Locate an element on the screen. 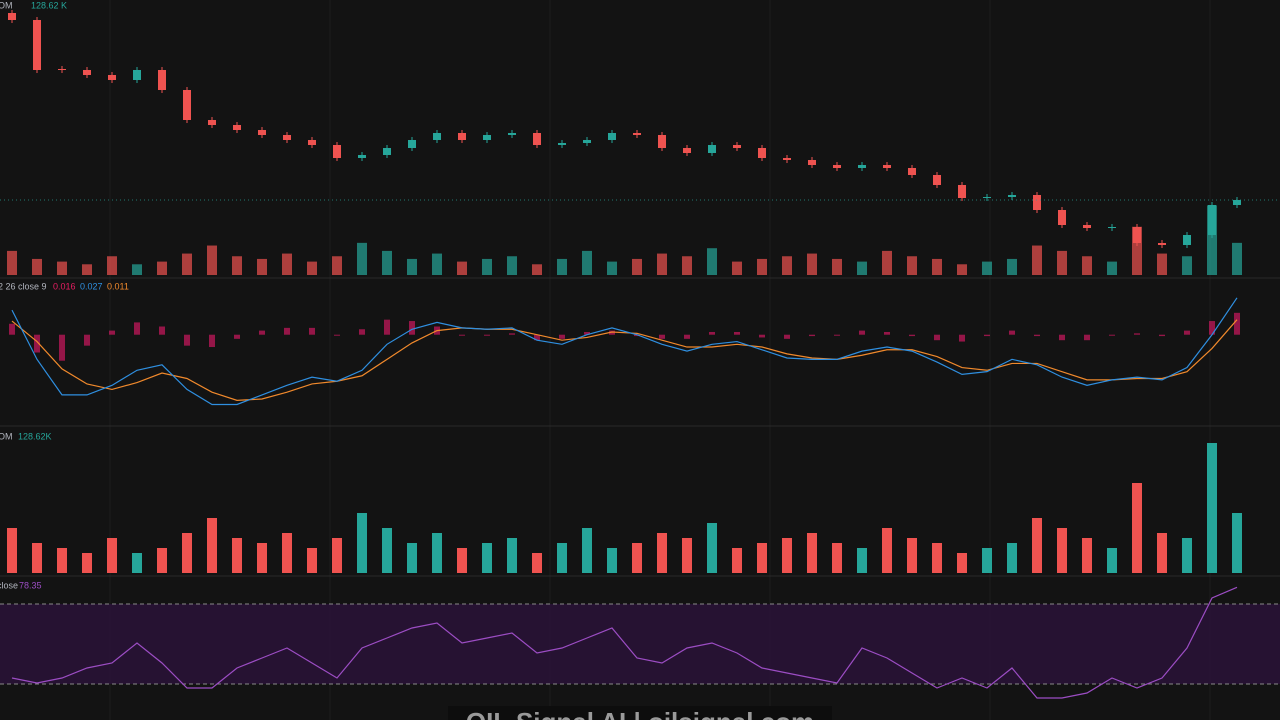  legend-value: 128.62K is located at coordinates (35, 436).